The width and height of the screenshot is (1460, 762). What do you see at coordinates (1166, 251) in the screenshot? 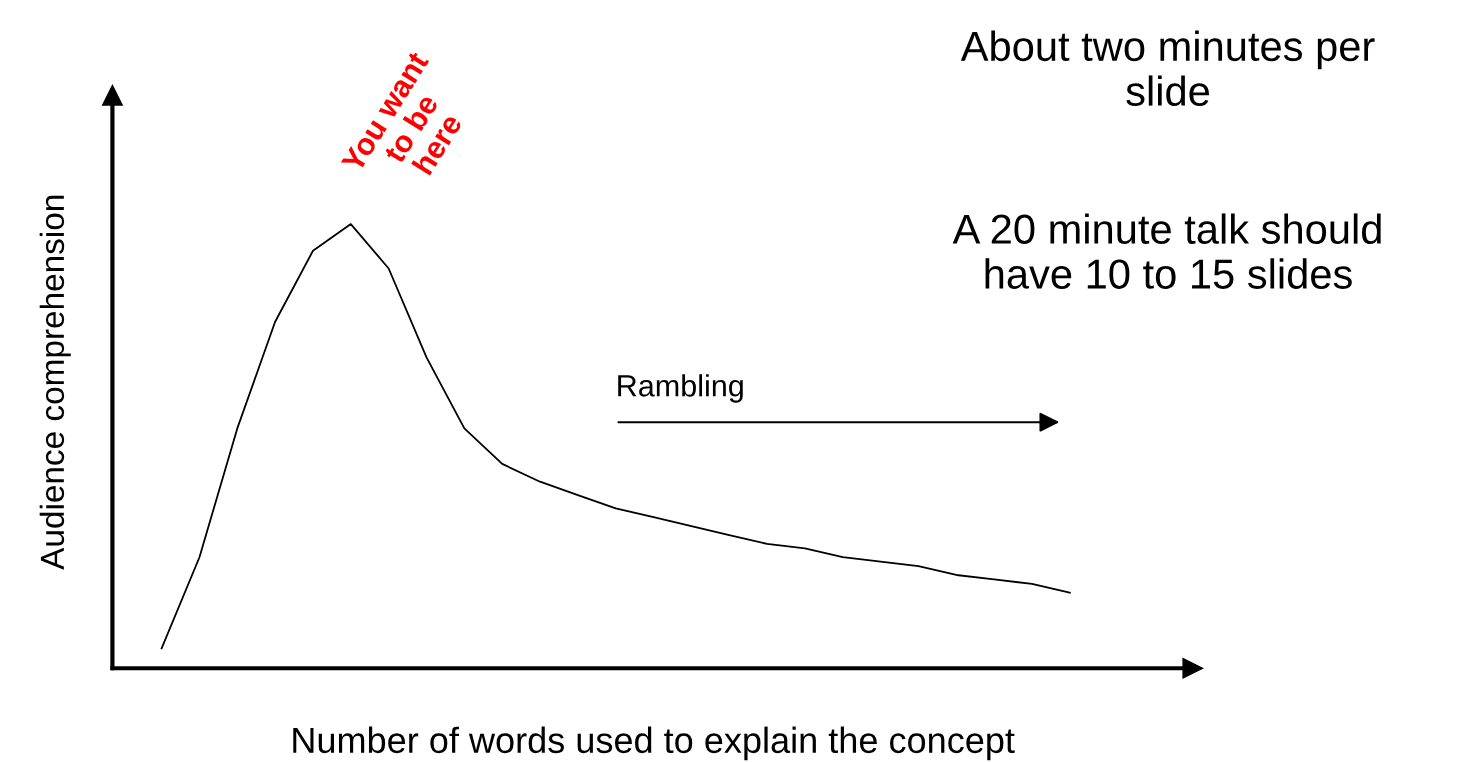
I see `annotation: A 20 minute talk should have 10 to 15 slides` at bounding box center [1166, 251].